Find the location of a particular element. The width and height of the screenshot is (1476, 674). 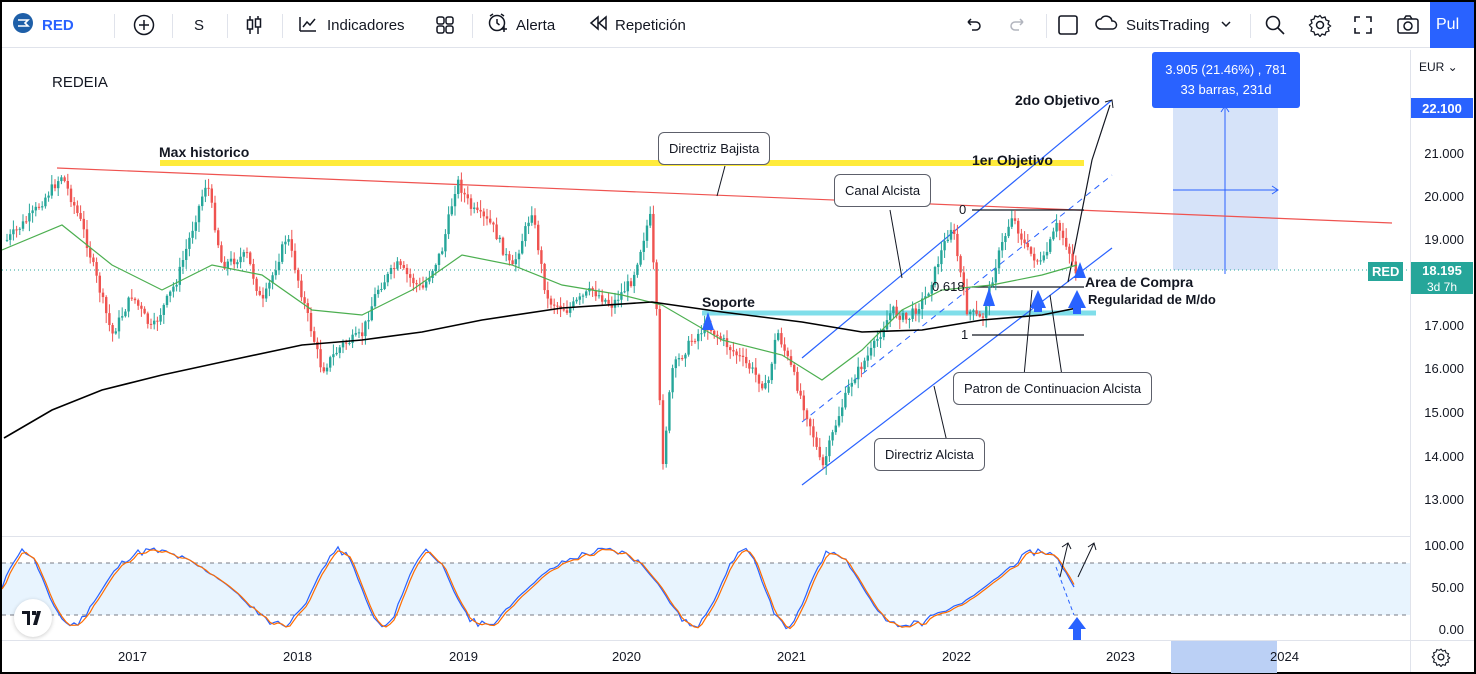

tv-logo-icon is located at coordinates (31, 618).